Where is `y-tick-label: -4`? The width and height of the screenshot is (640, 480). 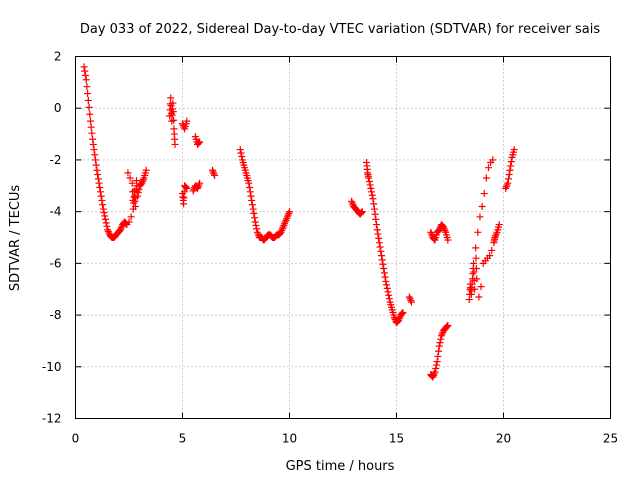
y-tick-label: -4 is located at coordinates (56, 212).